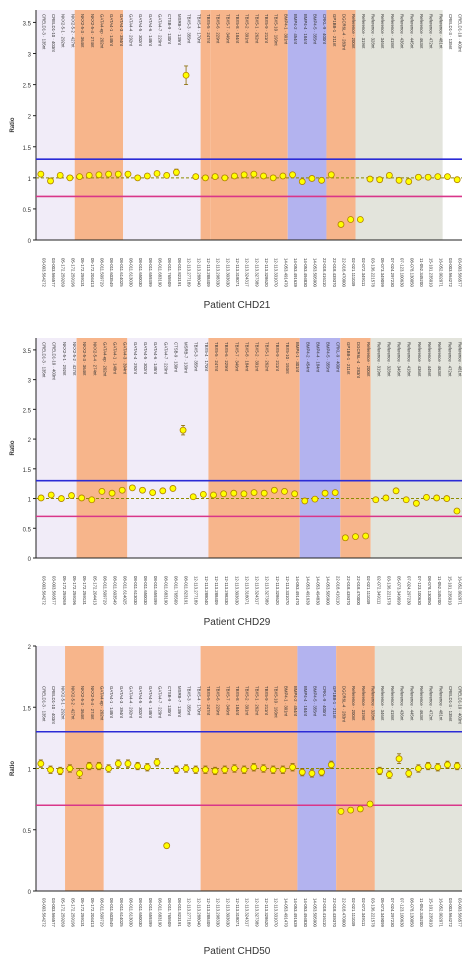 The height and width of the screenshot is (968, 474). What do you see at coordinates (63, 703) in the screenshot?
I see `probe-label: NKX2-5-1 · 292nt` at bounding box center [63, 703].